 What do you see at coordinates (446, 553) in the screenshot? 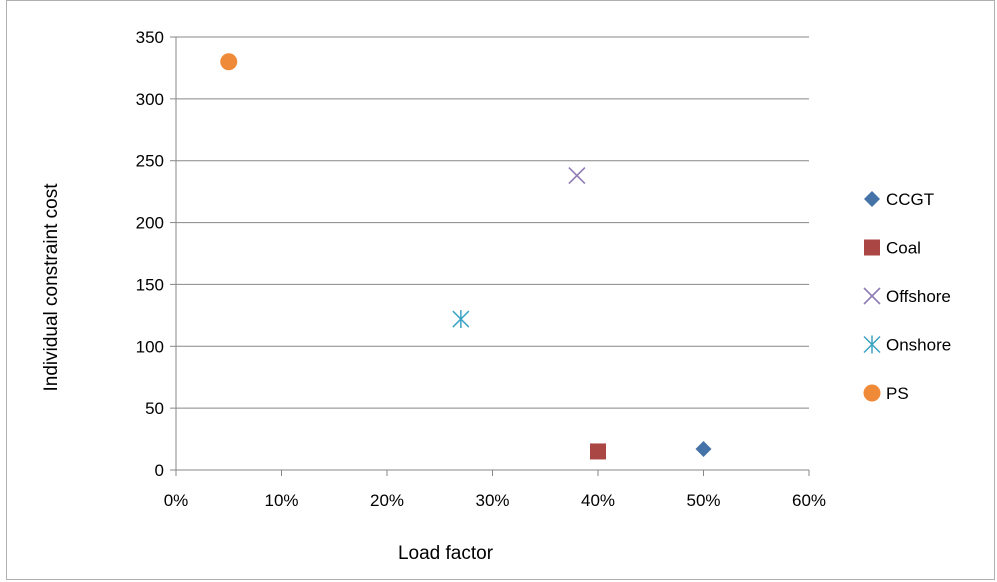
I see `x-axis-title: Load factor` at bounding box center [446, 553].